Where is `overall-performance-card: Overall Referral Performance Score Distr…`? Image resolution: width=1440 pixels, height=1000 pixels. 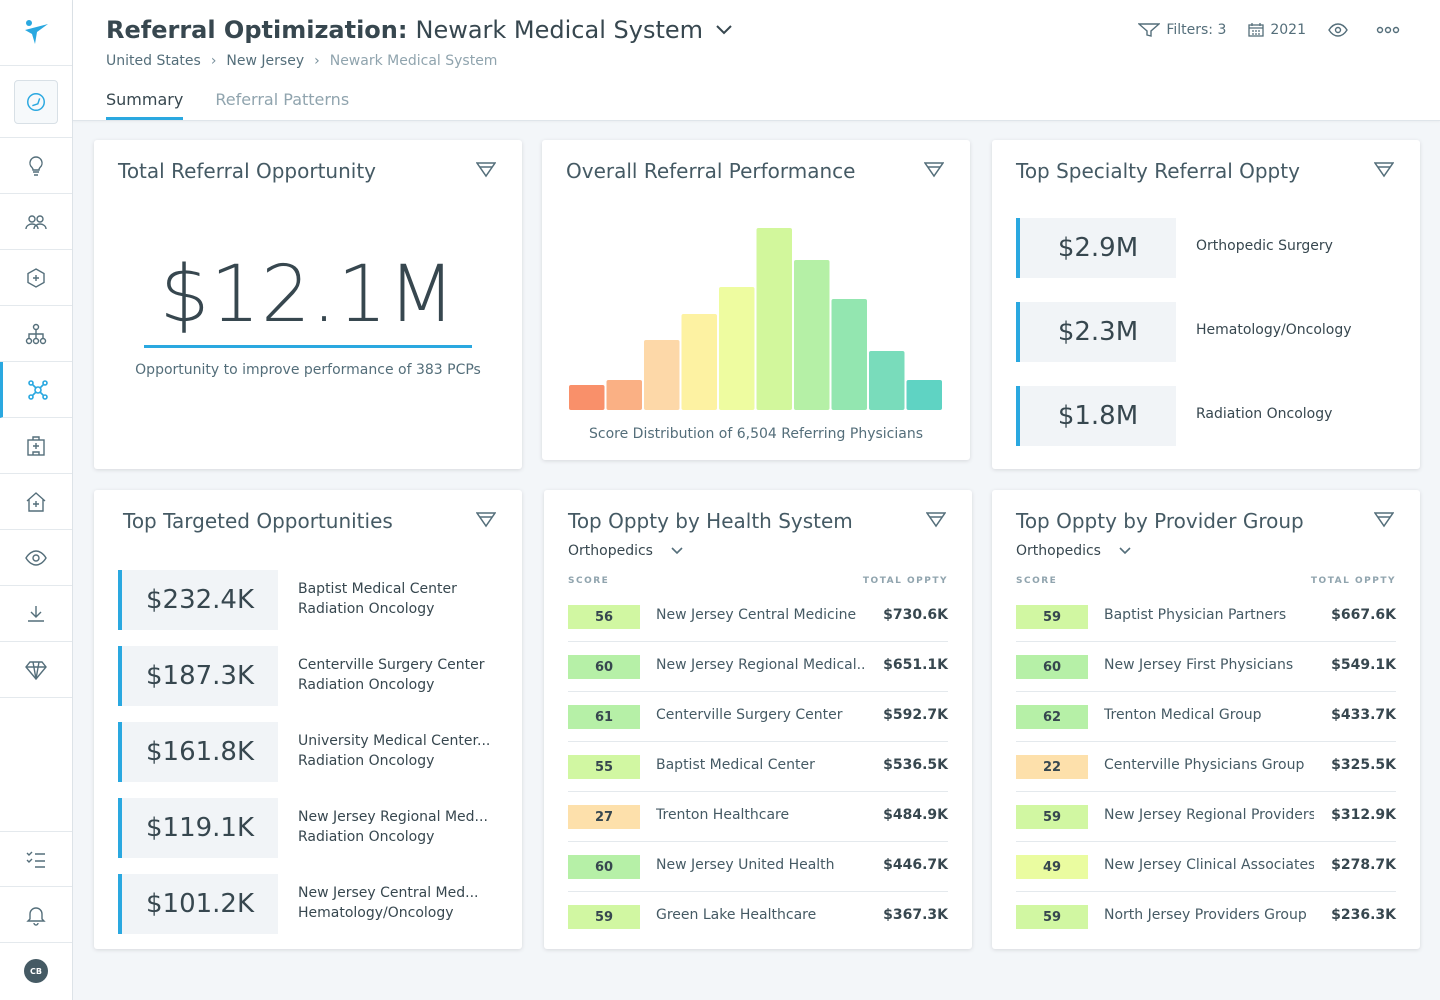 overall-performance-card: Overall Referral Performance Score Distr… is located at coordinates (756, 300).